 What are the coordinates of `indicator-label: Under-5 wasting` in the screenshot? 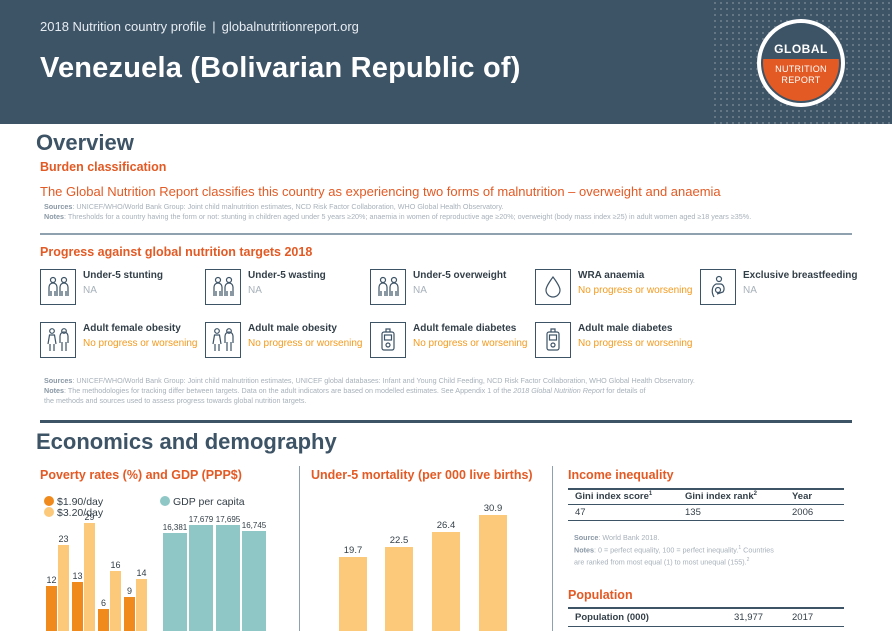 It's located at (287, 275).